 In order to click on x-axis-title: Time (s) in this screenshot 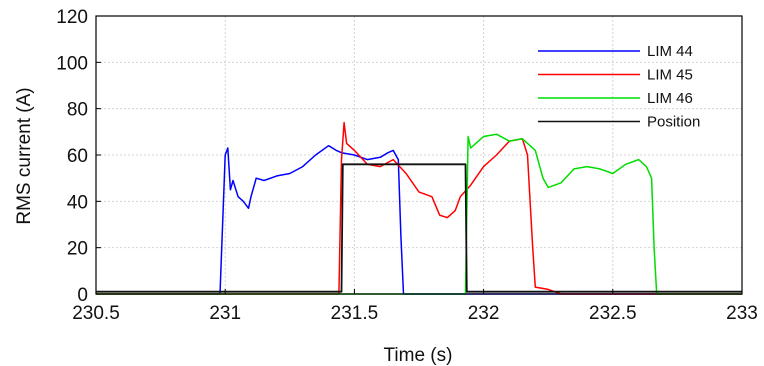, I will do `click(418, 355)`.